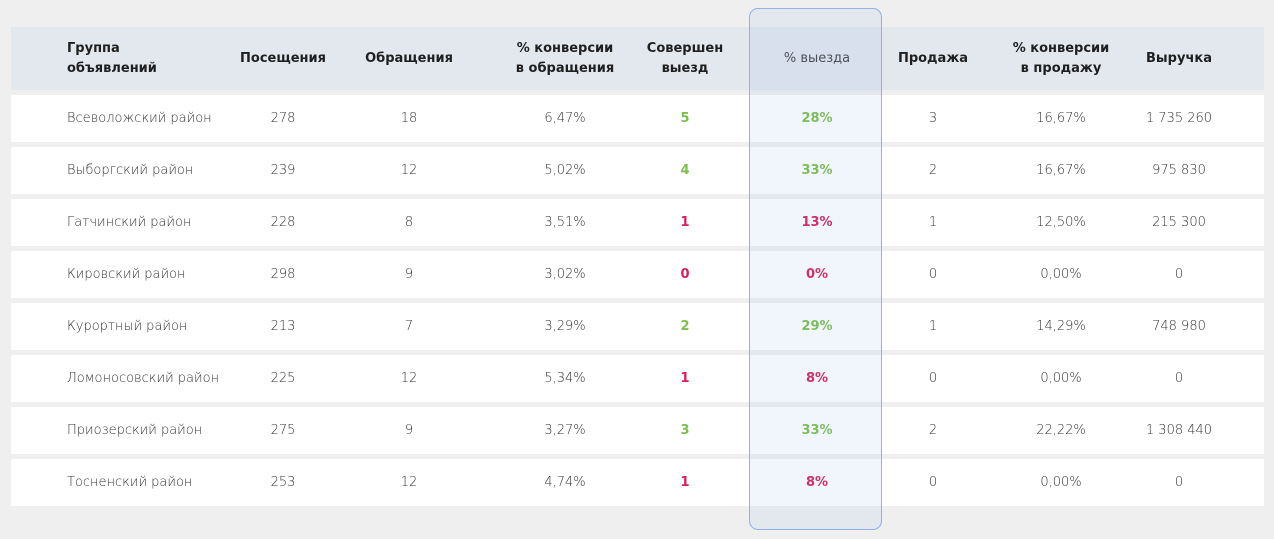 This screenshot has height=539, width=1274. Describe the element at coordinates (409, 222) in the screenshot. I see `cell-requests: 8` at that location.